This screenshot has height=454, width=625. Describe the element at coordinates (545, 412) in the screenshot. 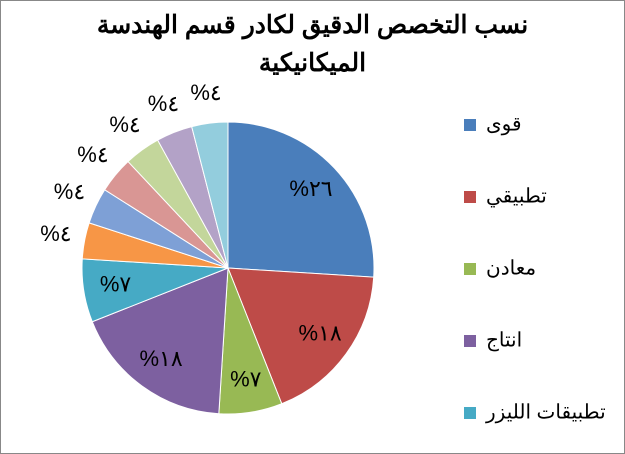

I see `legend-label: تطبيقات الليزر` at that location.